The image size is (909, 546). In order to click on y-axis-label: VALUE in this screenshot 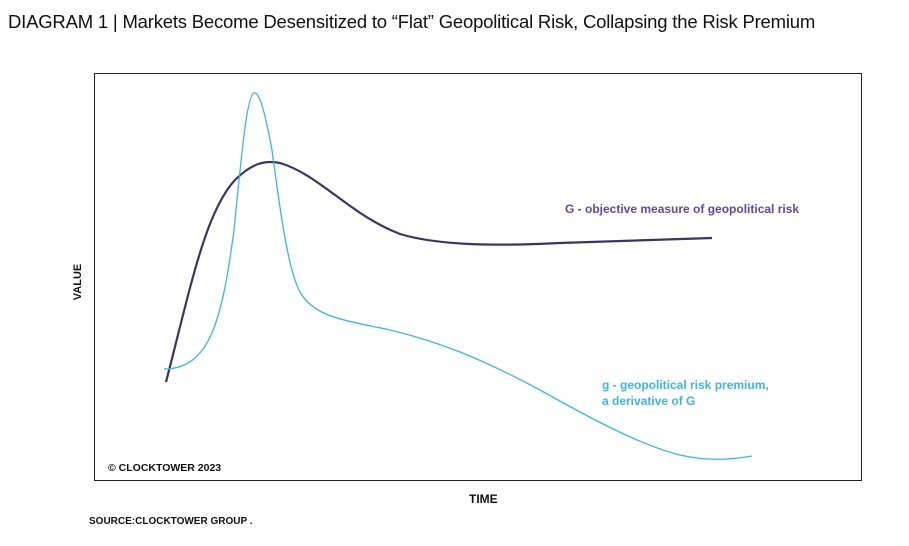, I will do `click(78, 282)`.